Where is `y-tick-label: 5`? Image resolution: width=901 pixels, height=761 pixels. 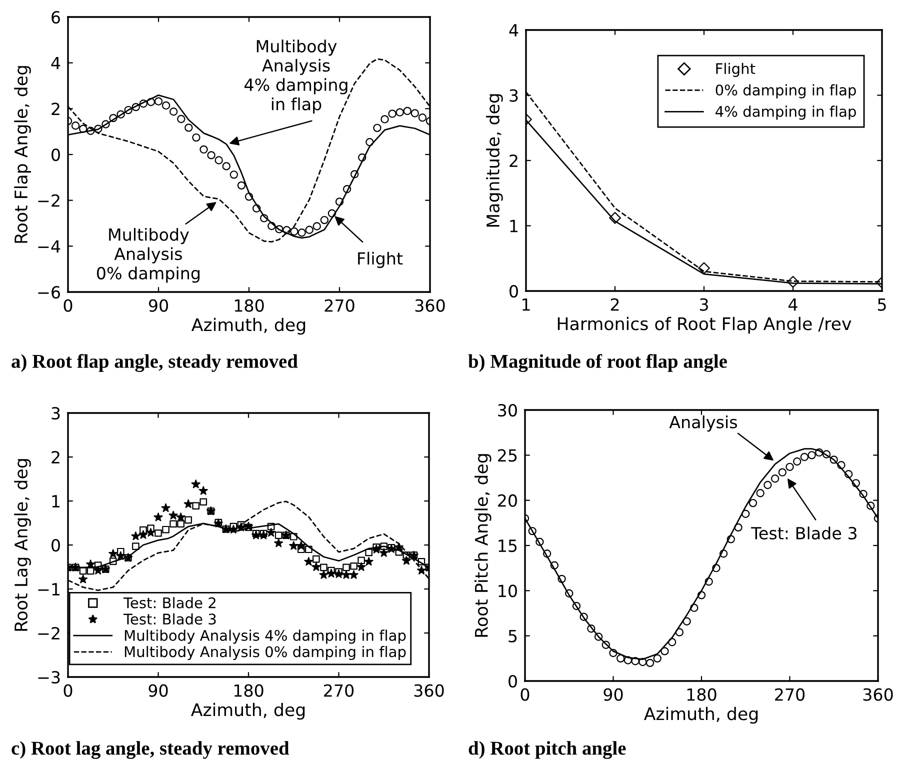
y-tick-label: 5 is located at coordinates (512, 636).